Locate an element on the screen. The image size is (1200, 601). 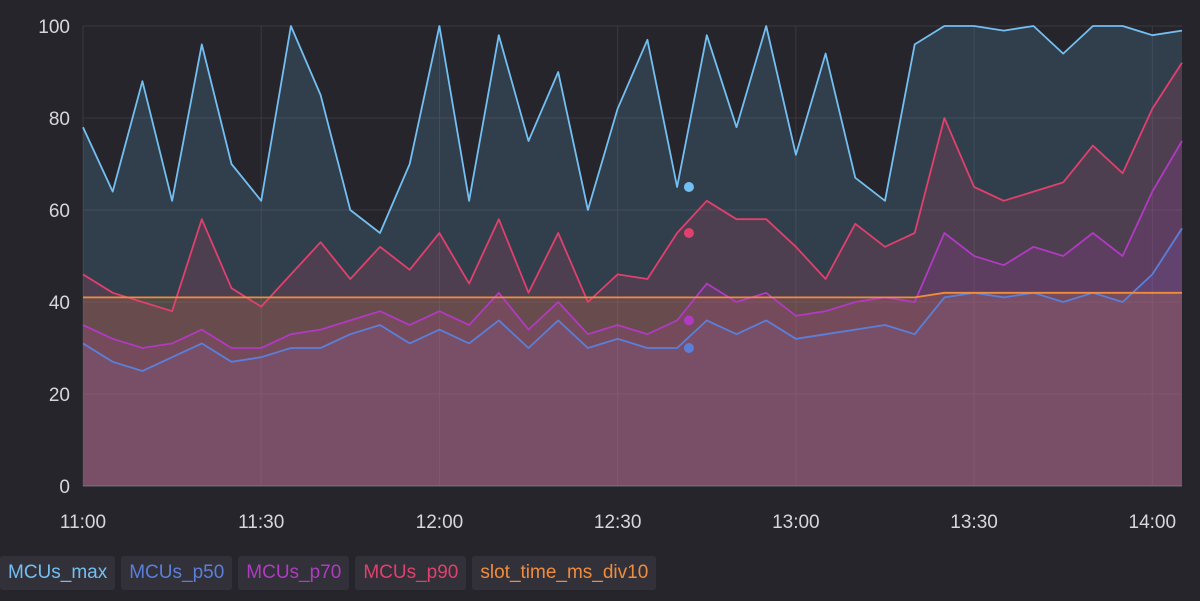
x-tick-label: 11:30 is located at coordinates (261, 522).